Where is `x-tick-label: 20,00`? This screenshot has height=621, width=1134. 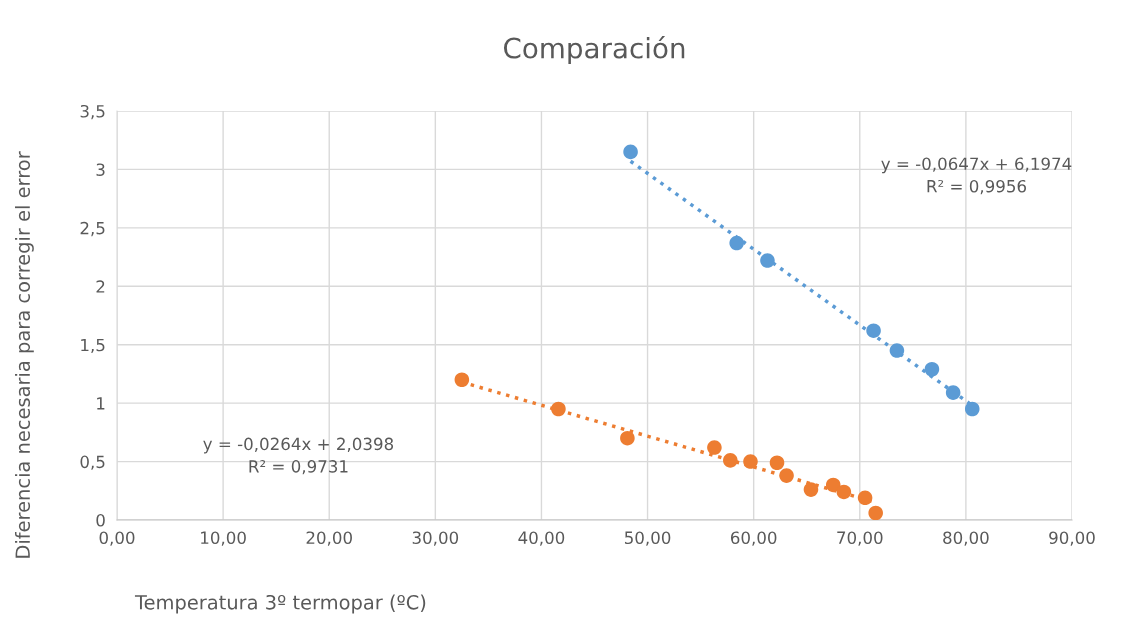 x-tick-label: 20,00 is located at coordinates (329, 538).